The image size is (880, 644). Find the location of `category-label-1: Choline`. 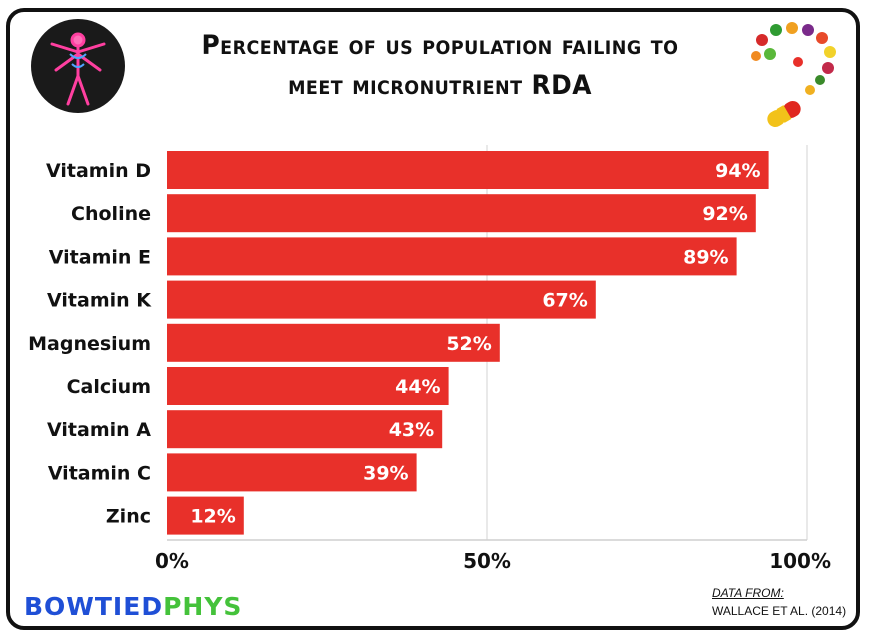

category-label-1: Choline is located at coordinates (111, 214).